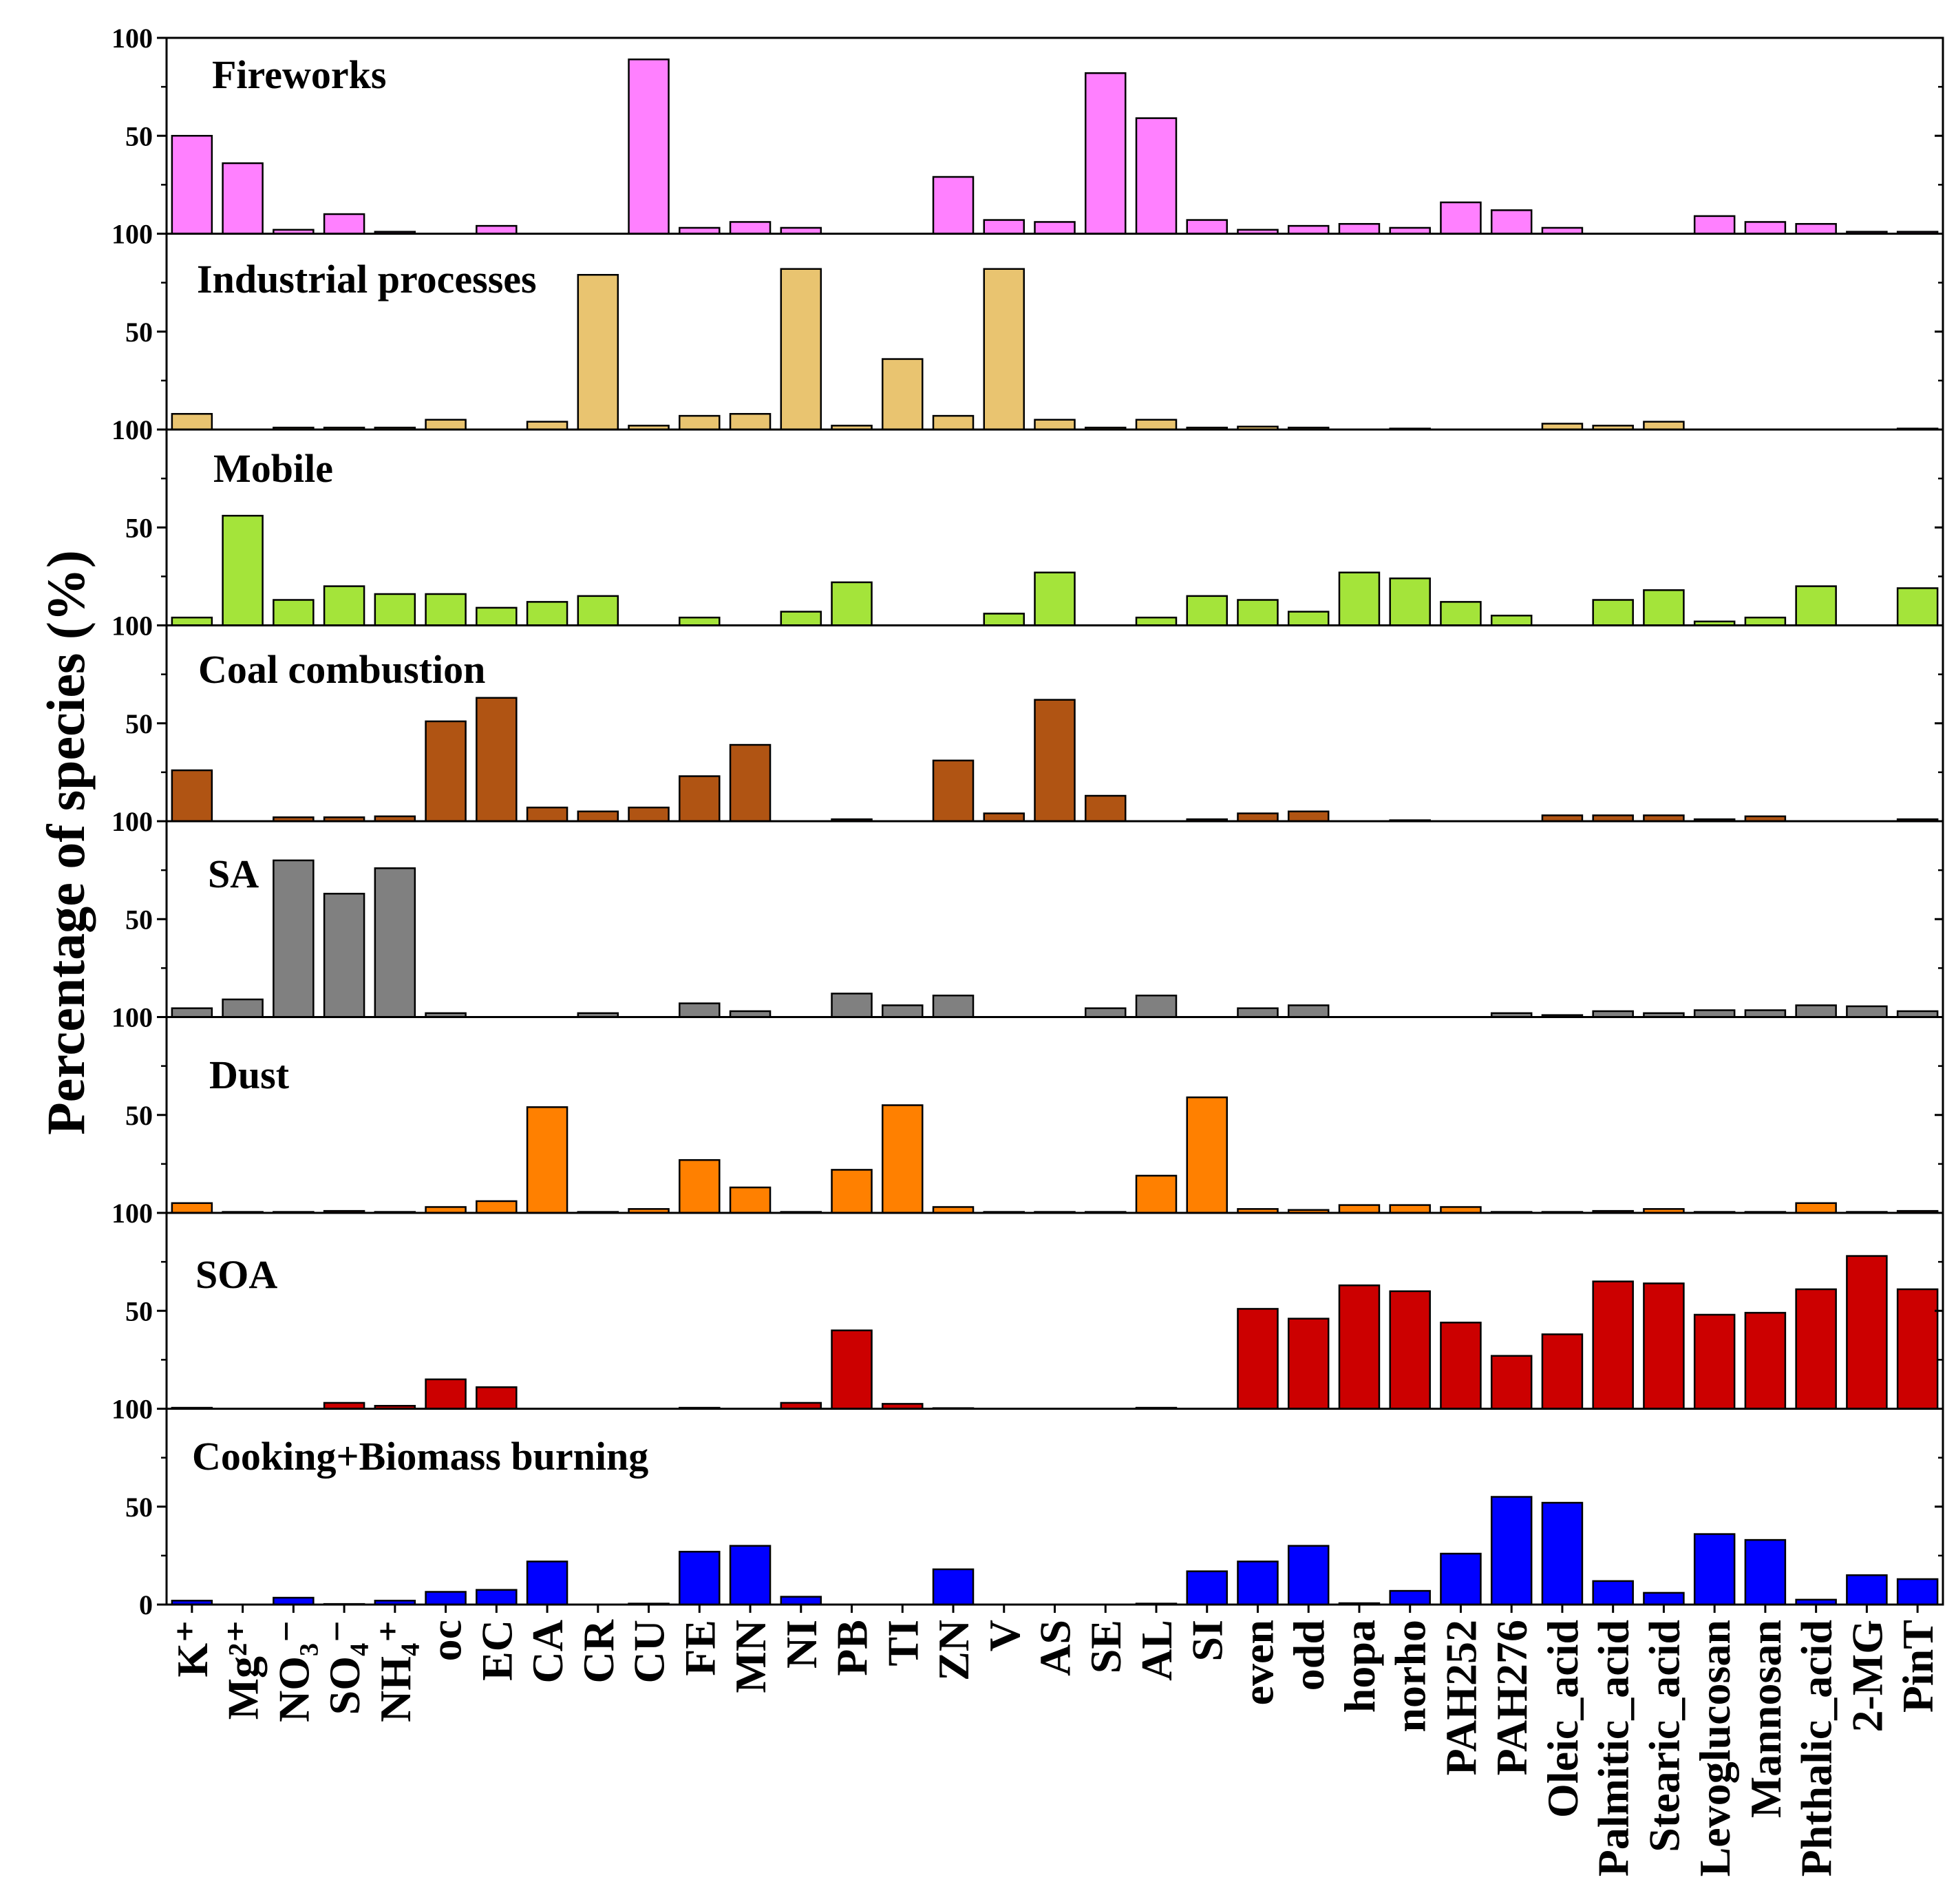  Describe the element at coordinates (192, 621) in the screenshot. I see `bar-mobile-k` at that location.